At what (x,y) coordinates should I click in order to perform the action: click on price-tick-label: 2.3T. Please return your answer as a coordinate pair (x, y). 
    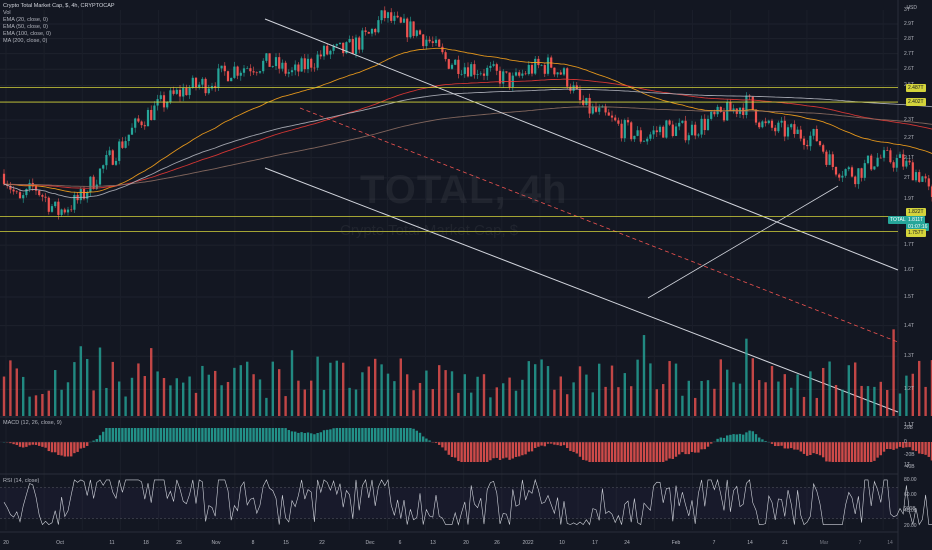
    Looking at the image, I should click on (909, 120).